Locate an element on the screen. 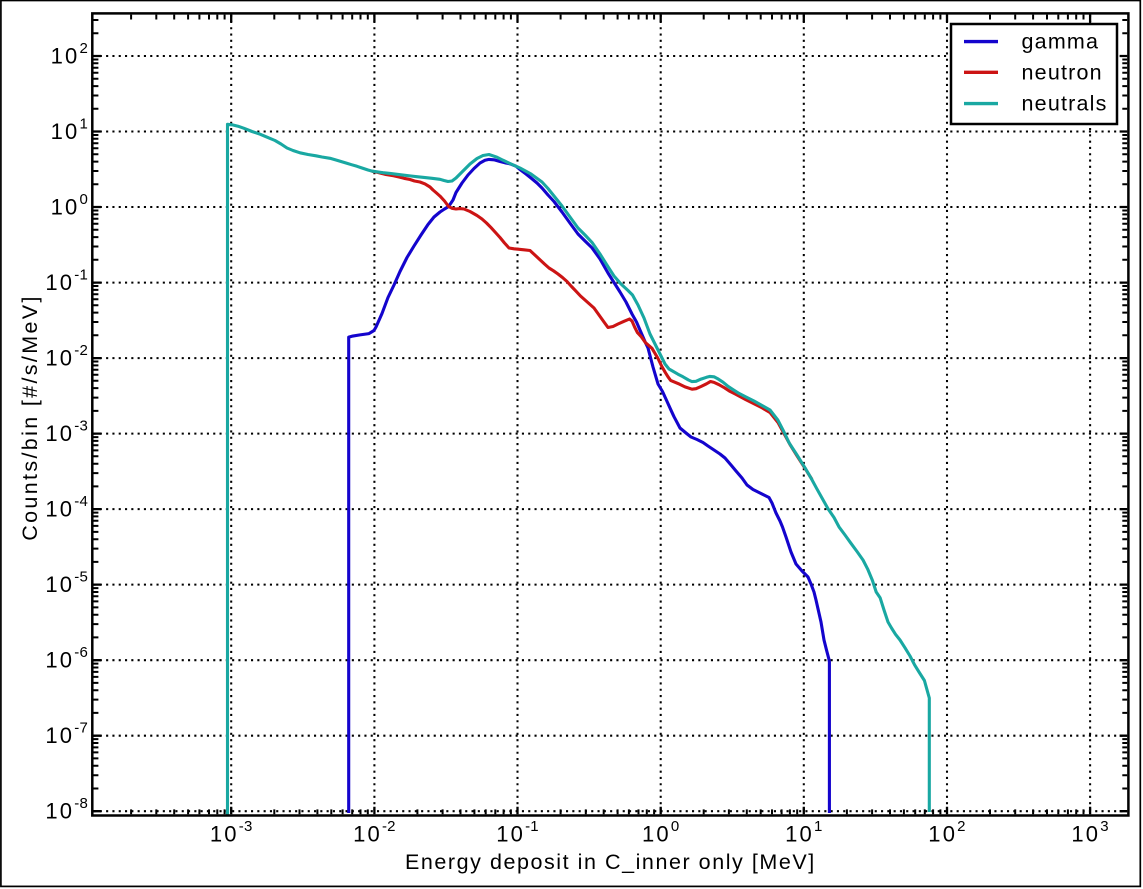  svg-text: Counts/bin [#/s/MeV] is located at coordinates (30, 417).